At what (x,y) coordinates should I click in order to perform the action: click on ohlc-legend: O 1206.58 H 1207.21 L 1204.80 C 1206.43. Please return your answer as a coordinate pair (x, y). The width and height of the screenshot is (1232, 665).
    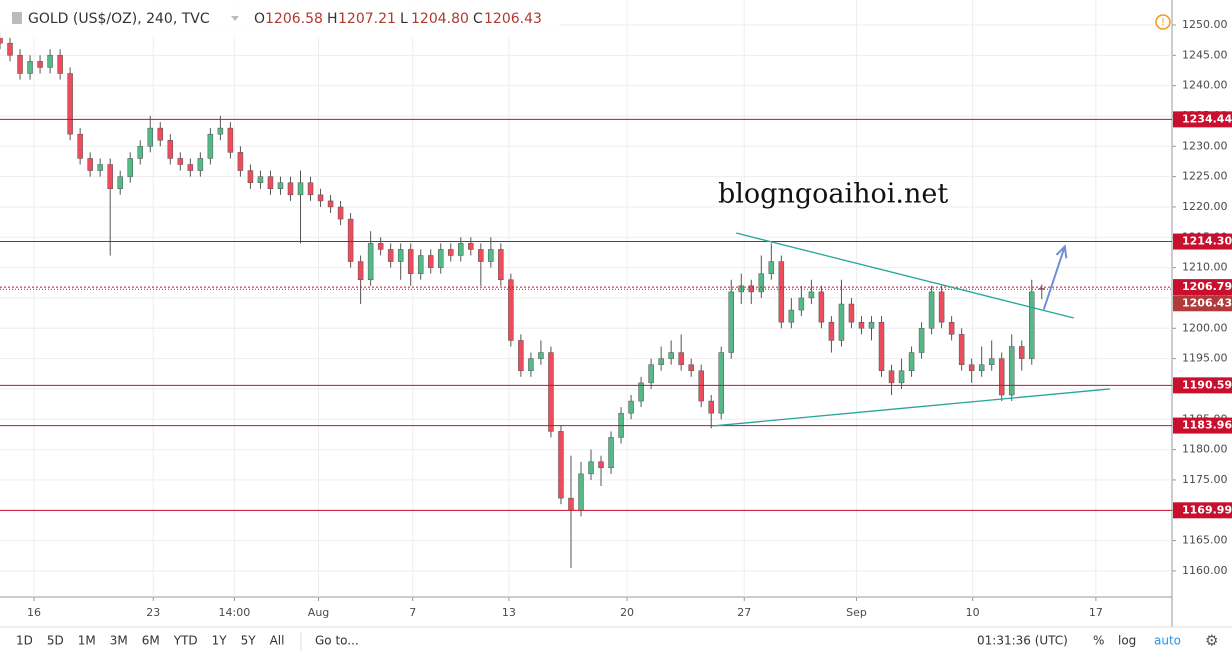
    Looking at the image, I should click on (398, 19).